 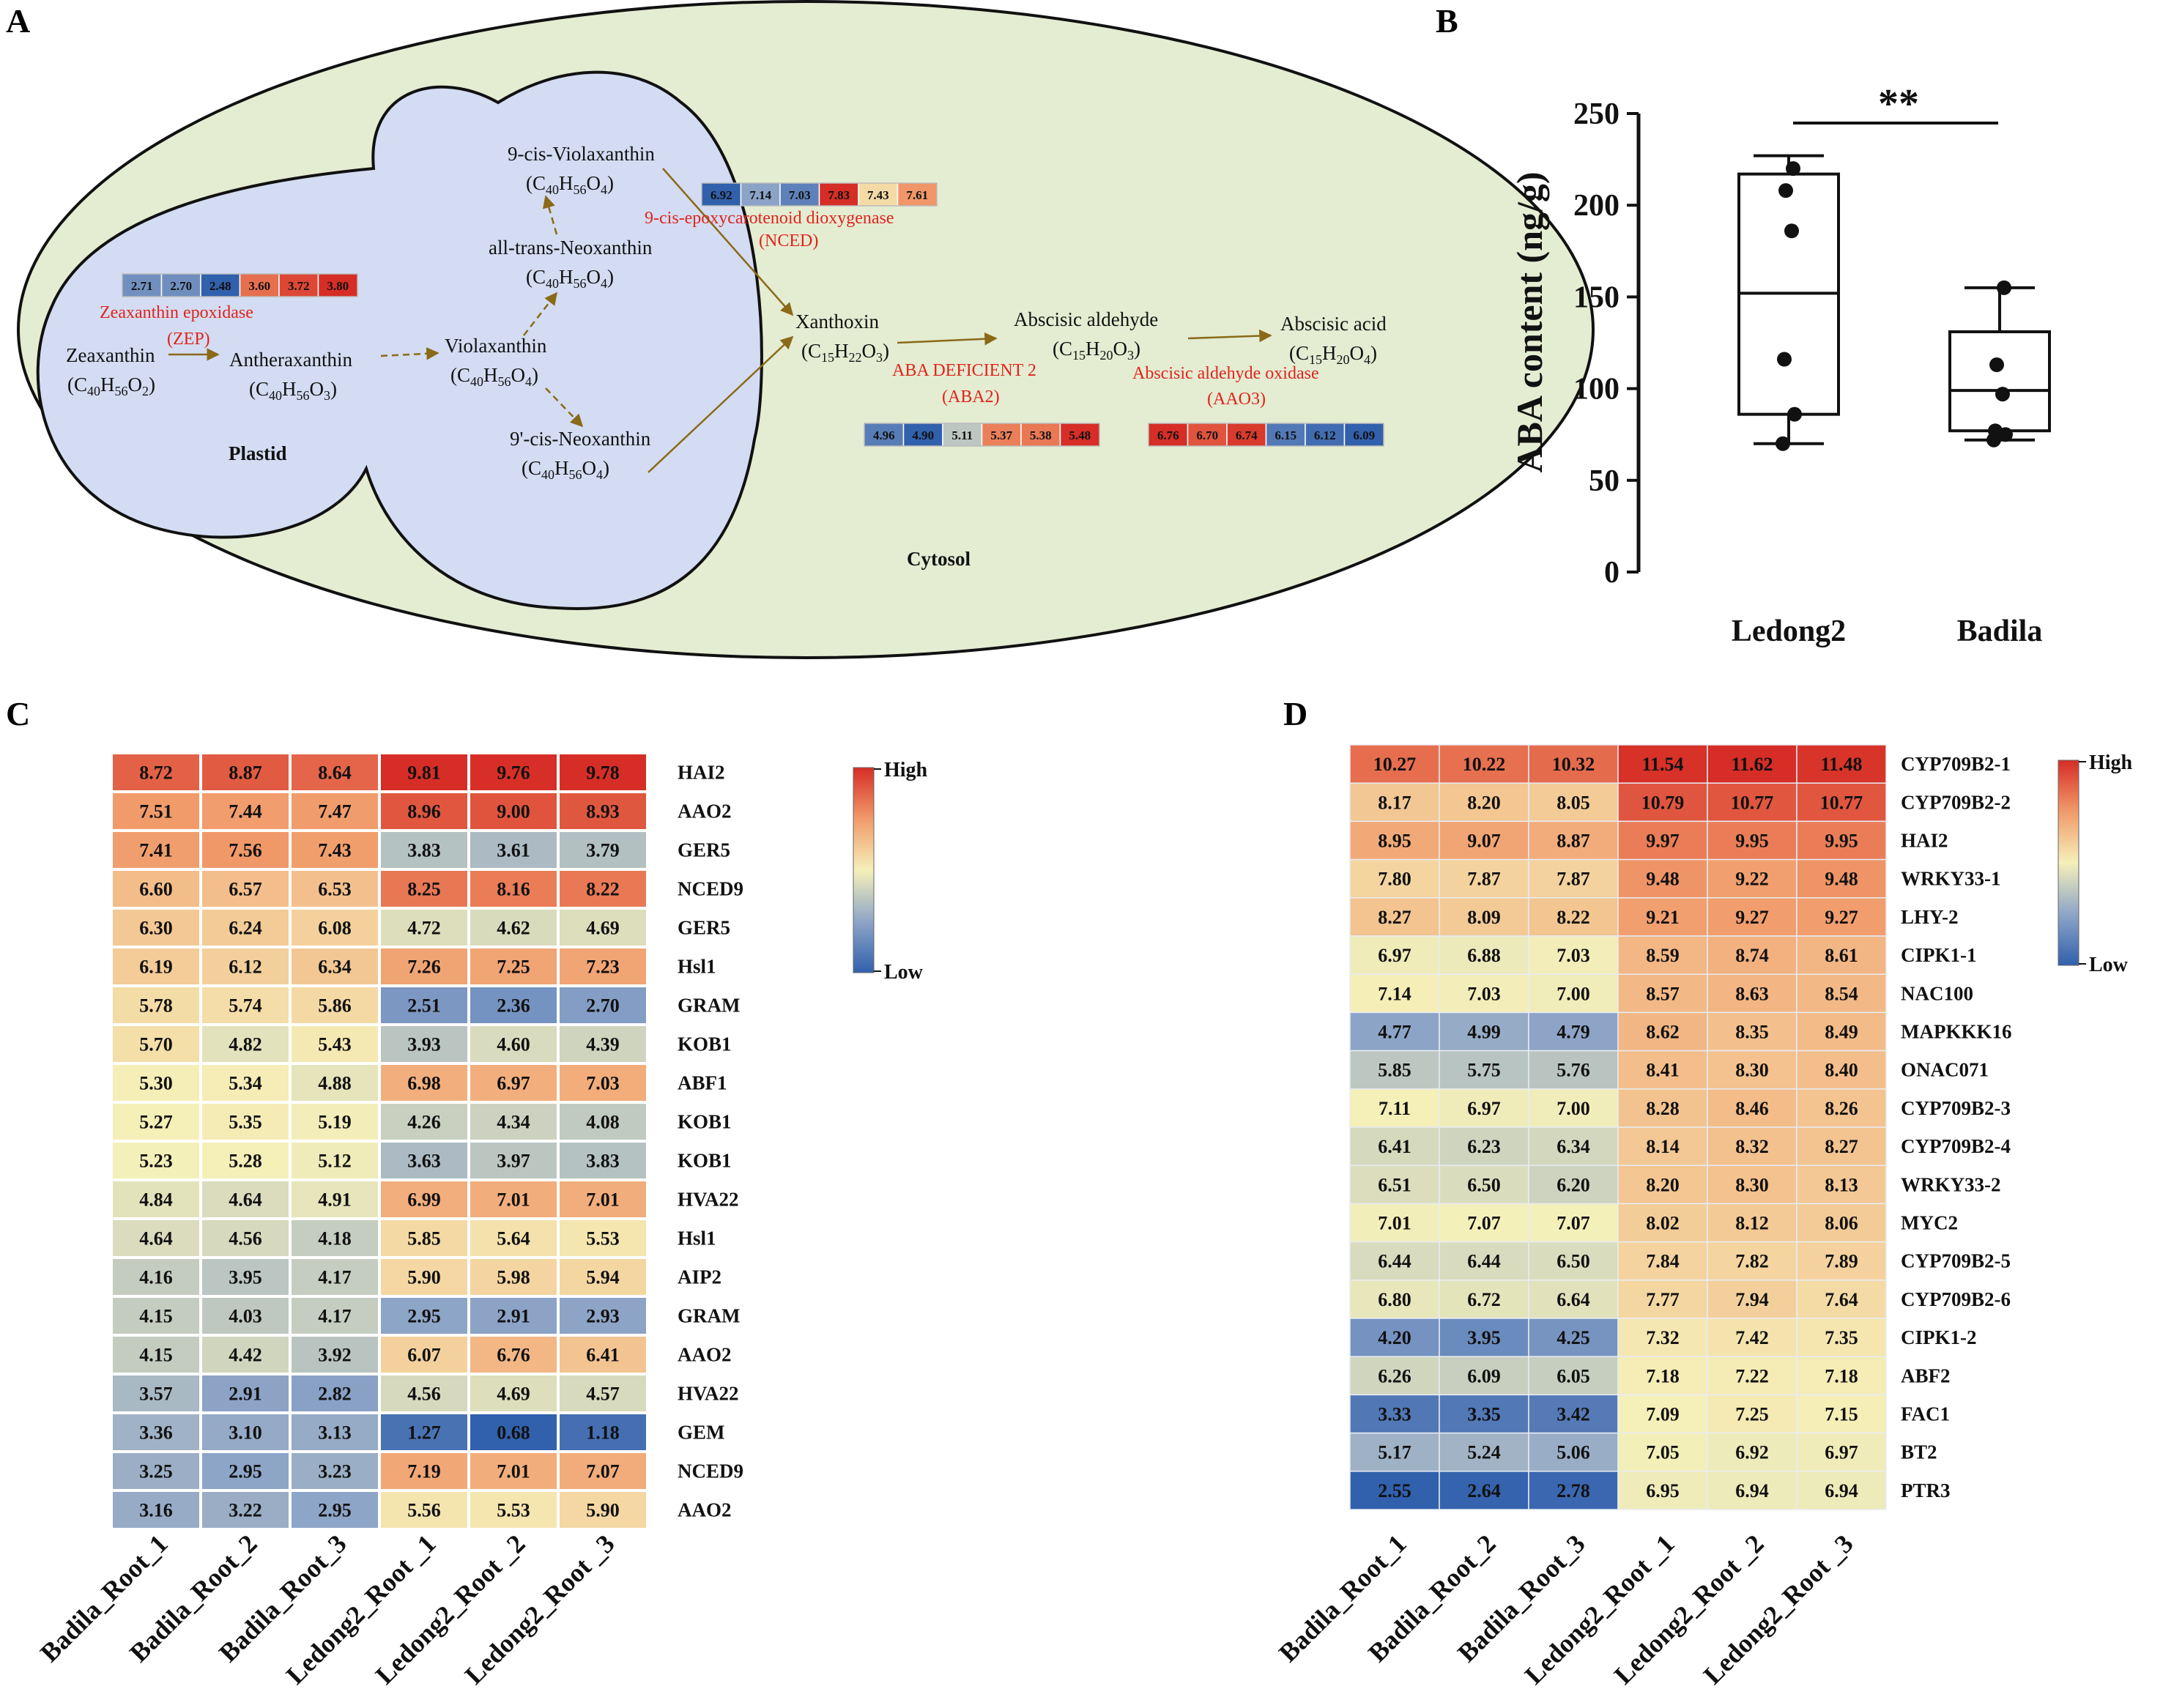 I want to click on cell-value: 8.61, so click(x=1841, y=955).